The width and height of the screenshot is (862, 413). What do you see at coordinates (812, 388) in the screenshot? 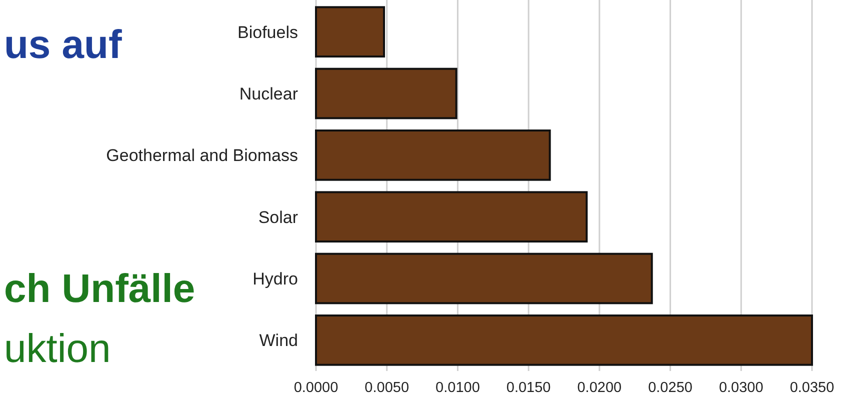
I see `x-tick-label: 0.0350` at bounding box center [812, 388].